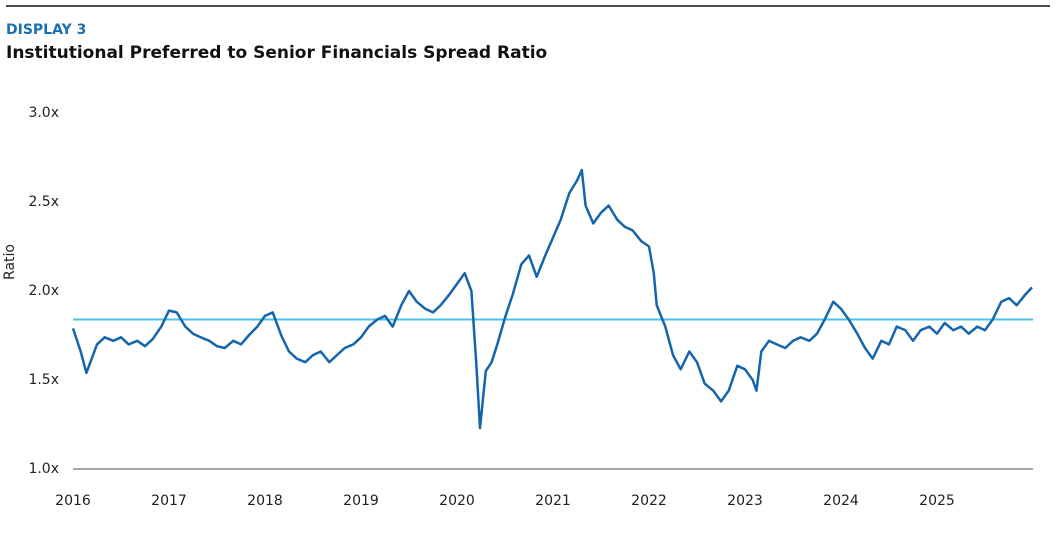 The image size is (1056, 536). What do you see at coordinates (43, 202) in the screenshot?
I see `y-tick-label: 2.5x` at bounding box center [43, 202].